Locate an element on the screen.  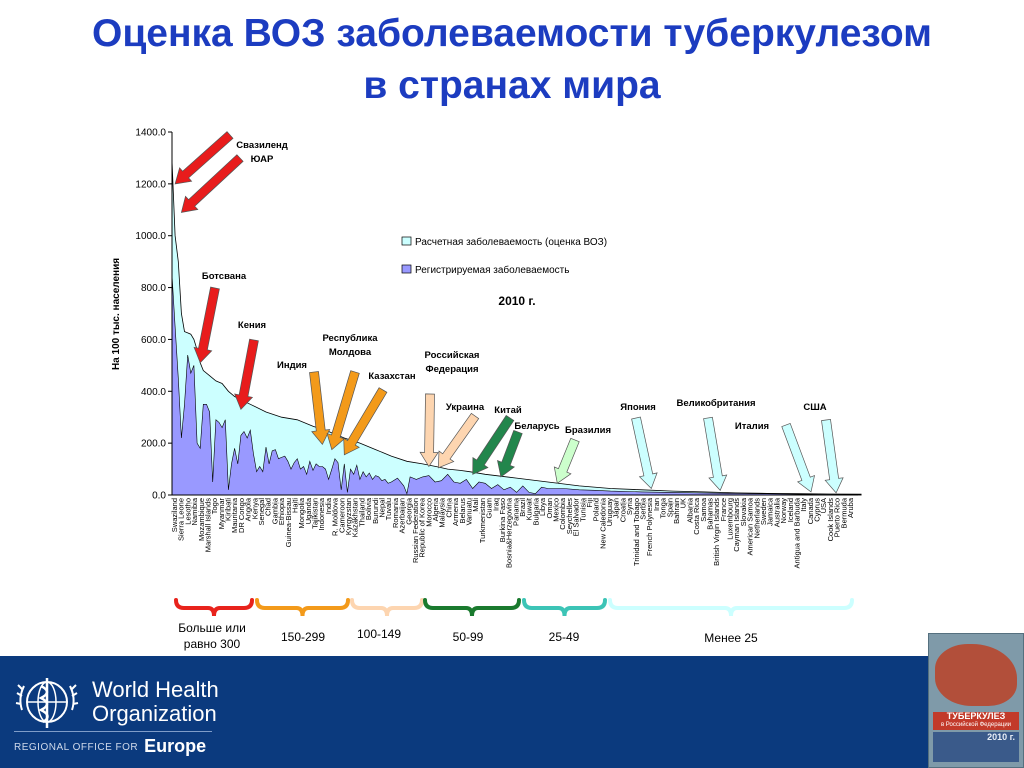
x-tick-label: Slovakia is located at coordinates (743, 511).